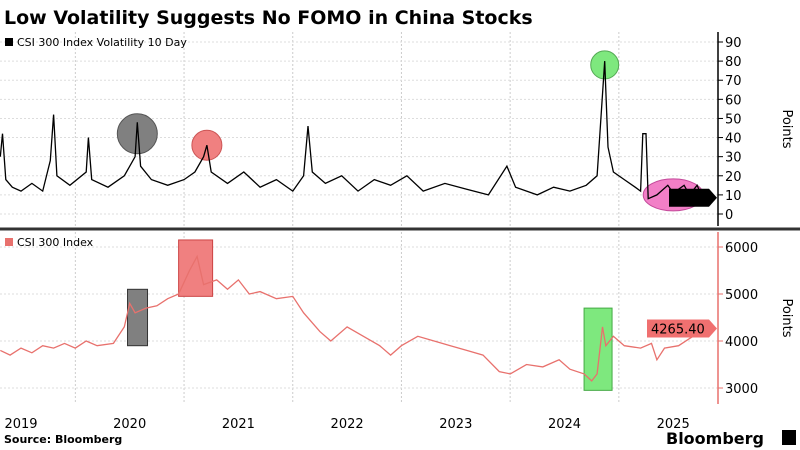  Describe the element at coordinates (789, 437) in the screenshot. I see `bloomberg-logo-icon` at that location.